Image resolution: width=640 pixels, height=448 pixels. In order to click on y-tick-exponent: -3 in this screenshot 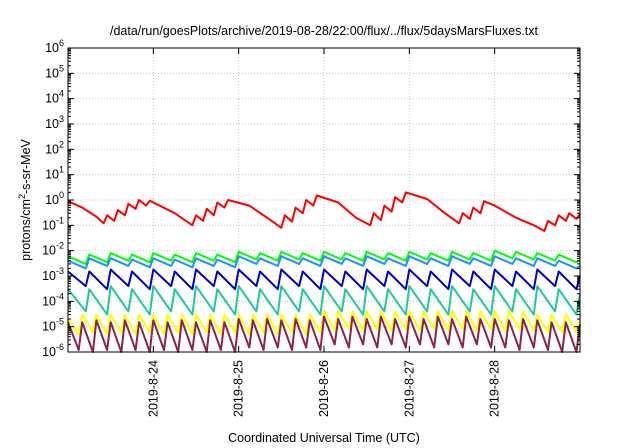, I will do `click(60, 271)`.